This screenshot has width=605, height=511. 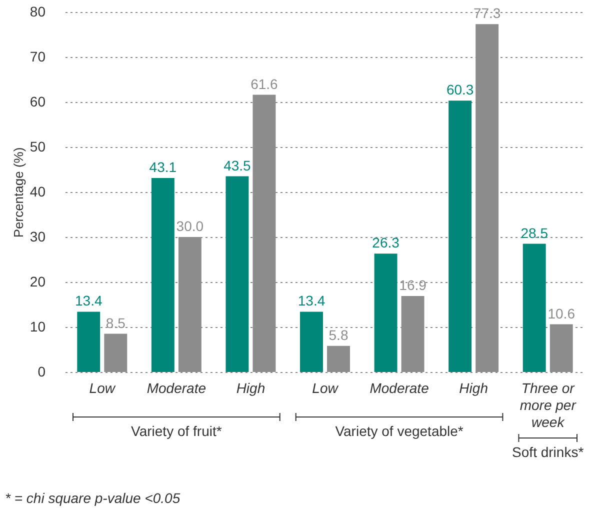 What do you see at coordinates (42, 372) in the screenshot?
I see `y-tick-label: 0` at bounding box center [42, 372].